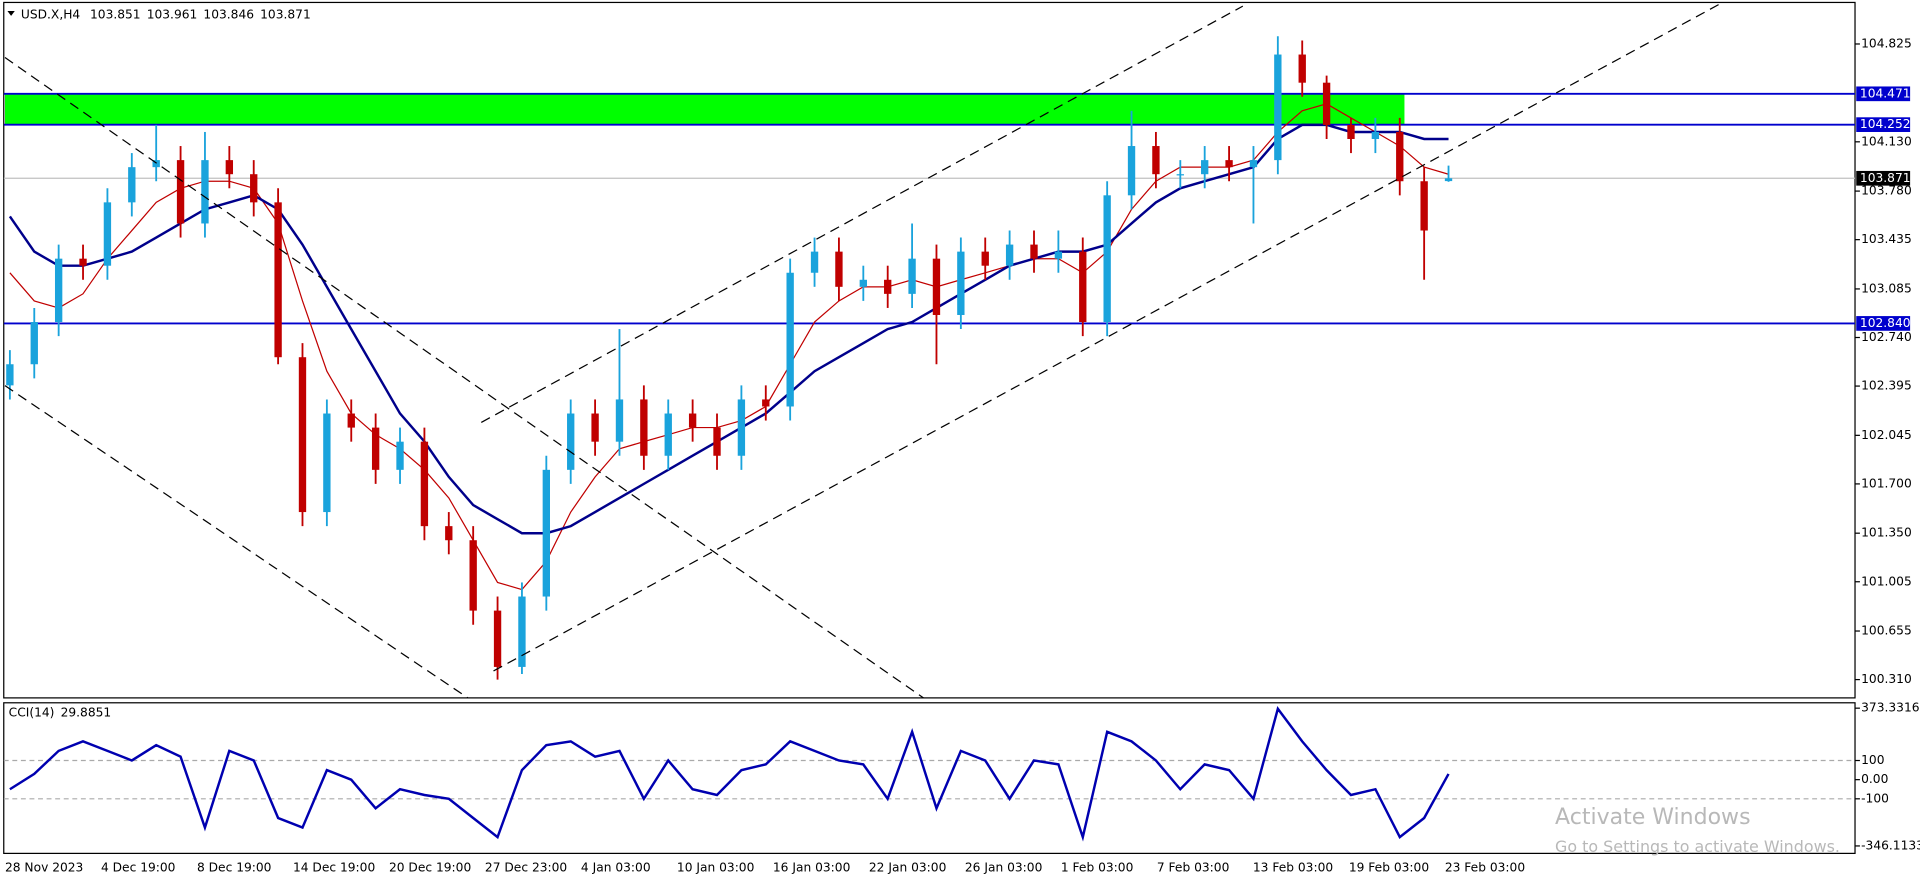  What do you see at coordinates (138, 868) in the screenshot?
I see `x-tick-label: 4 Dec 19:00` at bounding box center [138, 868].